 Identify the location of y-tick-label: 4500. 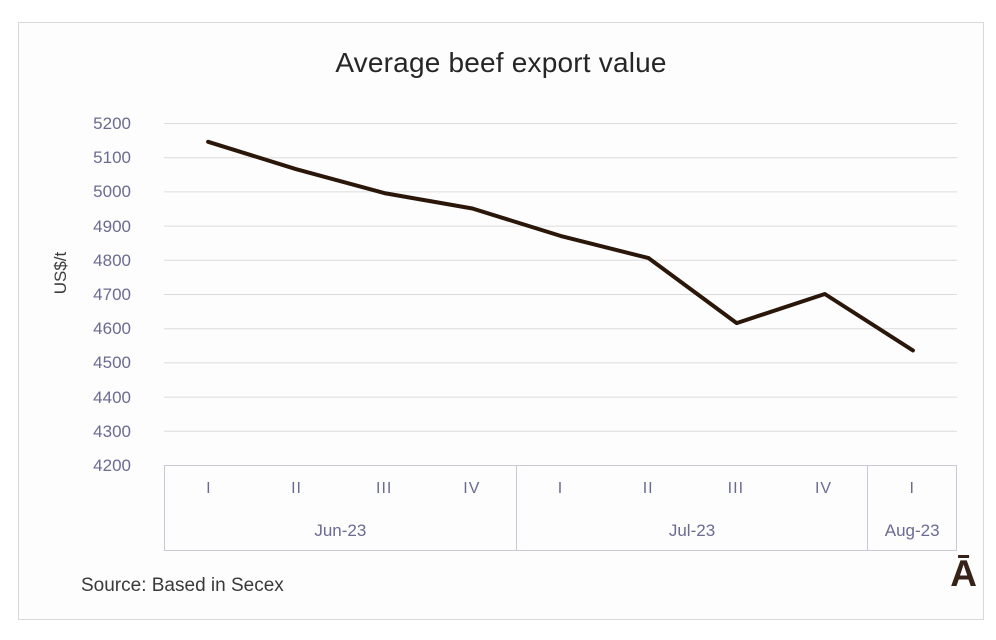
(112, 363).